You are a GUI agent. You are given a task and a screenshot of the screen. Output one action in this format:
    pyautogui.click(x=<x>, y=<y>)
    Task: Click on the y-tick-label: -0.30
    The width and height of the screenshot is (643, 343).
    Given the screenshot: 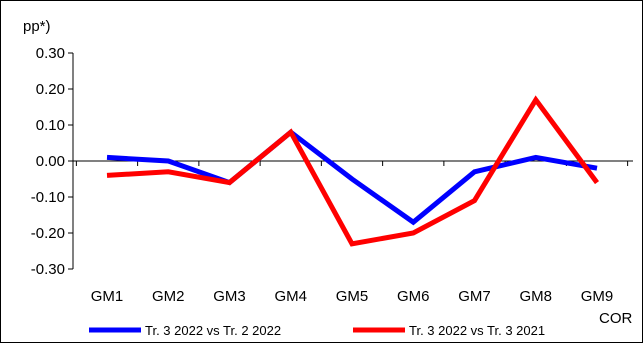 What is the action you would take?
    pyautogui.click(x=48, y=269)
    